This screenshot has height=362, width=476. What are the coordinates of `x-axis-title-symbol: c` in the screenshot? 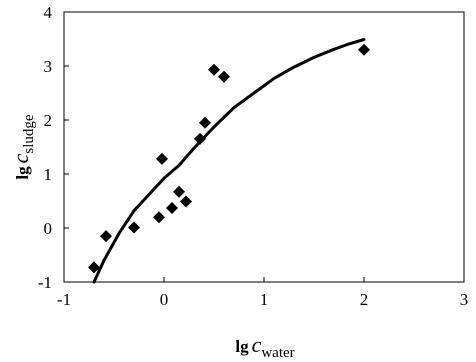 It's located at (257, 344).